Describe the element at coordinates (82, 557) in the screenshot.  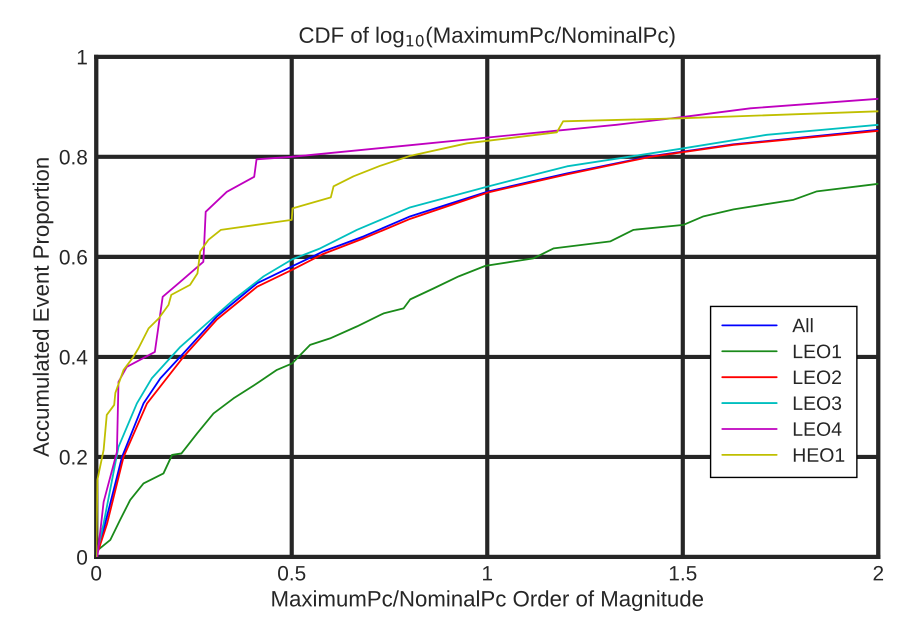
I see `y-tick-label: 0` at that location.